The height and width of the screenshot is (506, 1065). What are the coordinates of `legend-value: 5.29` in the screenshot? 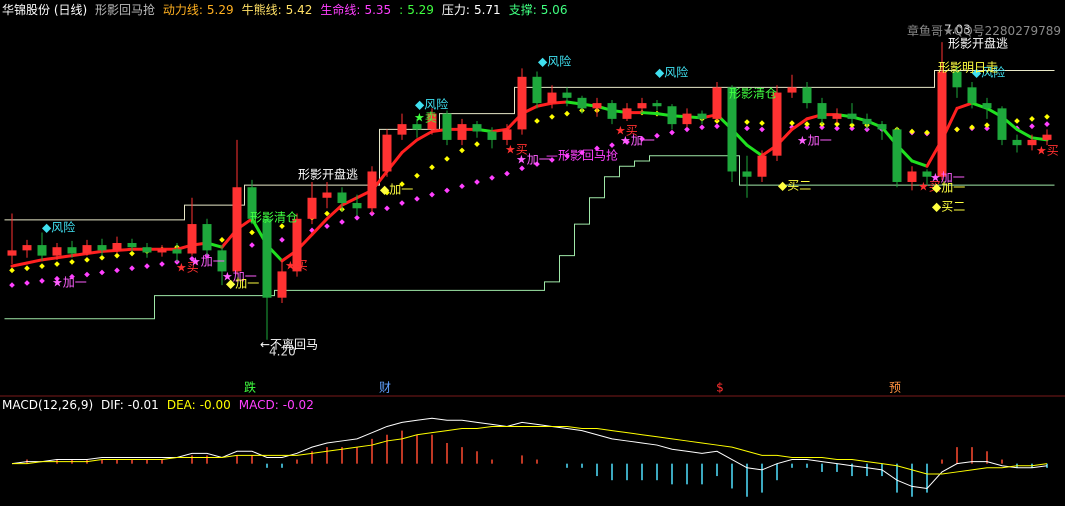 It's located at (420, 10).